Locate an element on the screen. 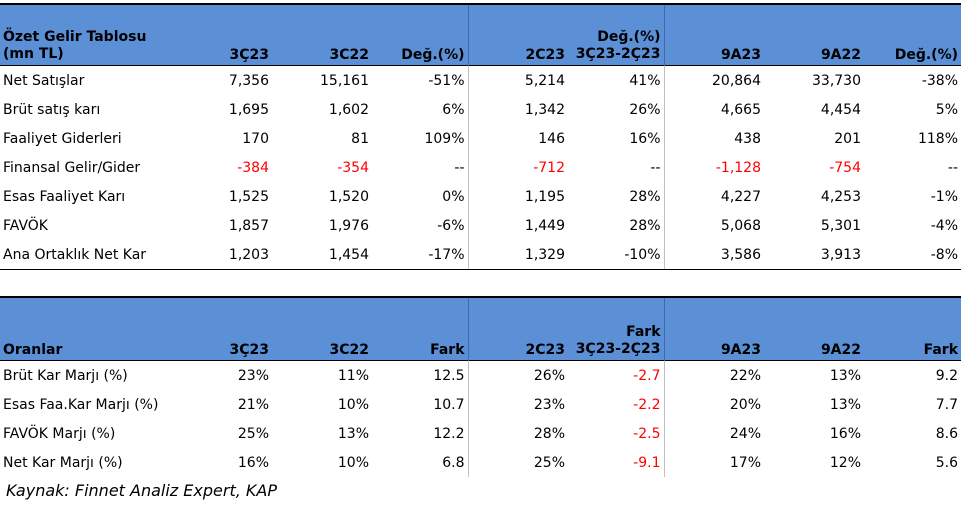  cell-value: -754 is located at coordinates (845, 167).